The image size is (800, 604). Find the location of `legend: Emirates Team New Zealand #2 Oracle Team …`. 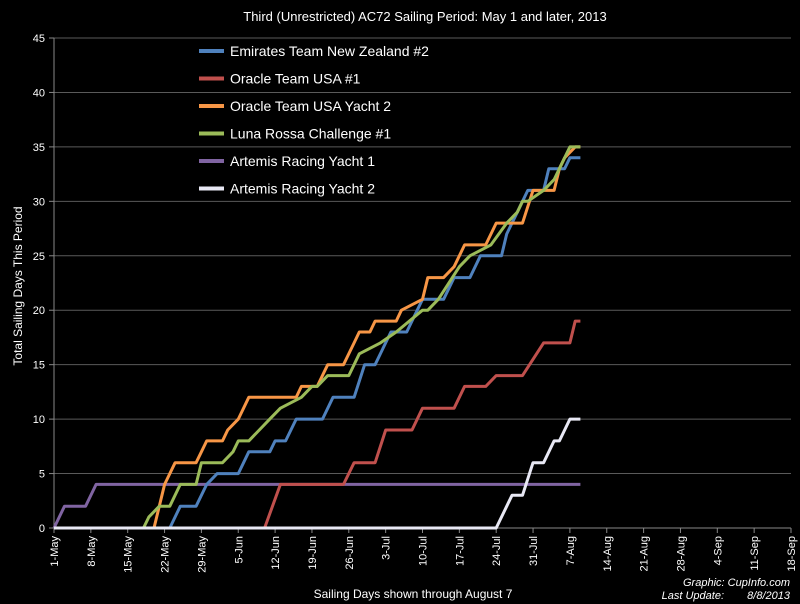

legend: Emirates Team New Zealand #2 Oracle Team … is located at coordinates (314, 120).